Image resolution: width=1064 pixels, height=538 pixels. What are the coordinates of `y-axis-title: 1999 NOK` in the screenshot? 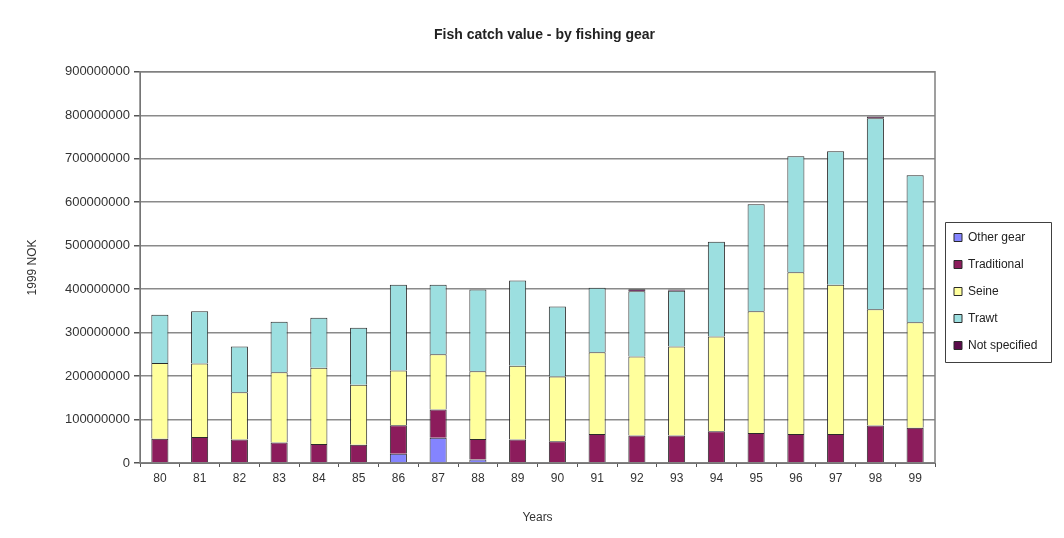 It's located at (31, 267).